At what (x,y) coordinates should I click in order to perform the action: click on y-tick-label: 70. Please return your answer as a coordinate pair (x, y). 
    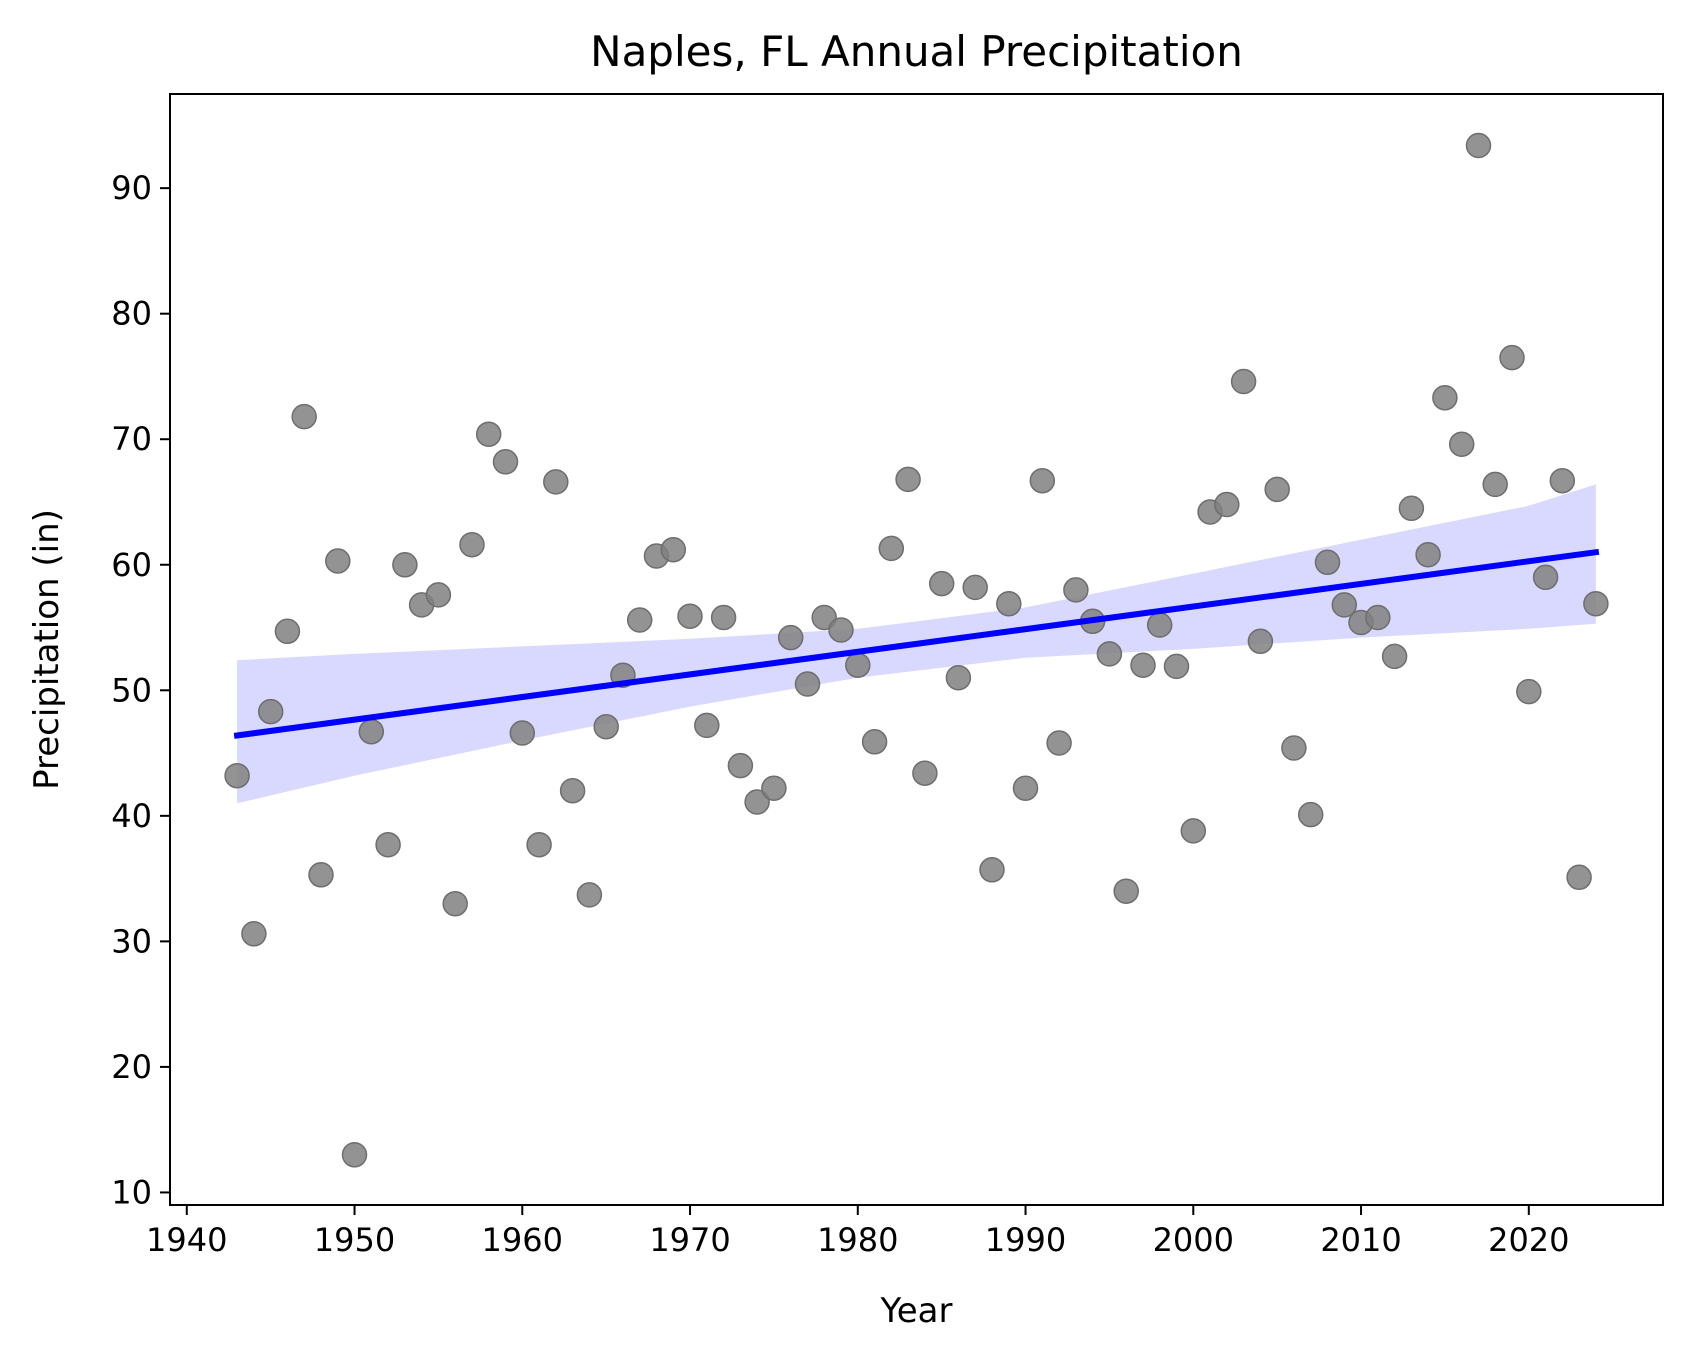
    Looking at the image, I should click on (131, 439).